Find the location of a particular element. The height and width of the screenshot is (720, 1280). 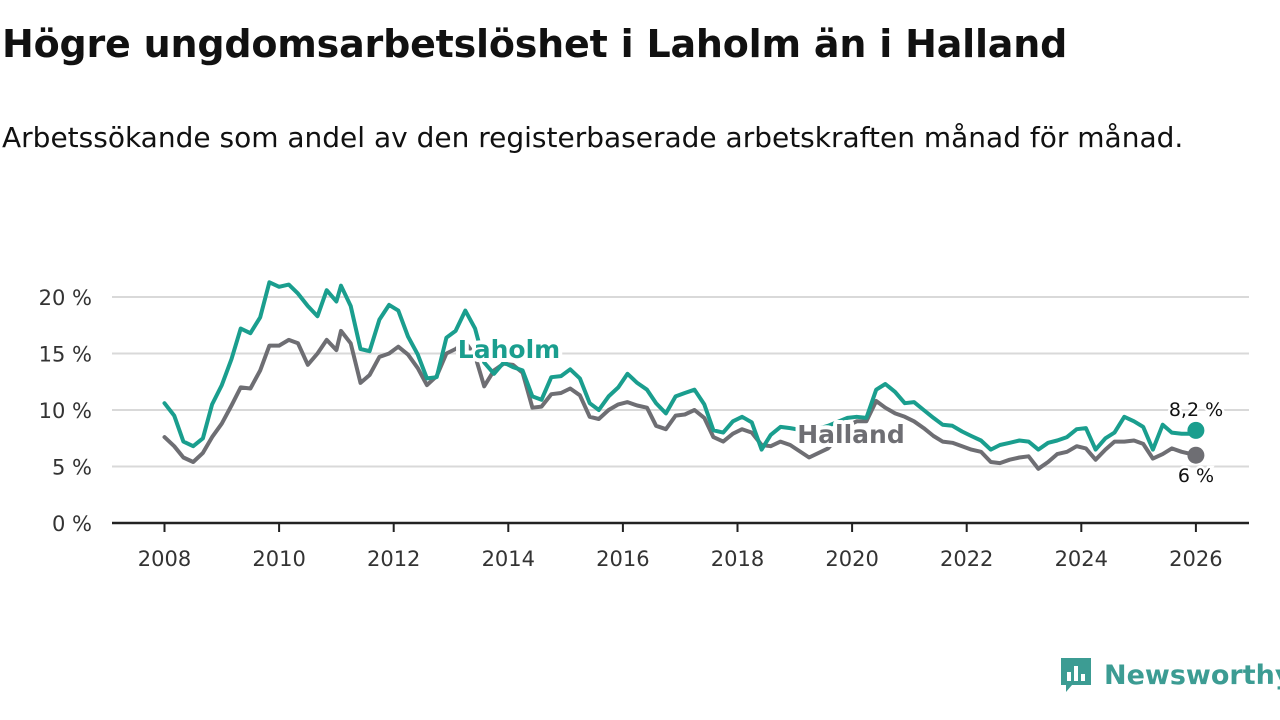

halland-end-marker is located at coordinates (1196, 455).